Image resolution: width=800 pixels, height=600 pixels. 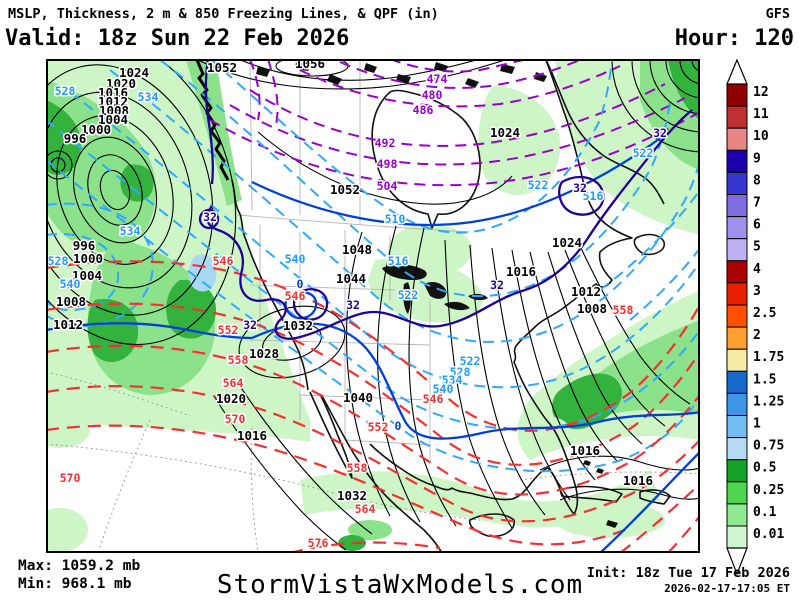 I want to click on contour-label: 576, so click(x=318, y=543).